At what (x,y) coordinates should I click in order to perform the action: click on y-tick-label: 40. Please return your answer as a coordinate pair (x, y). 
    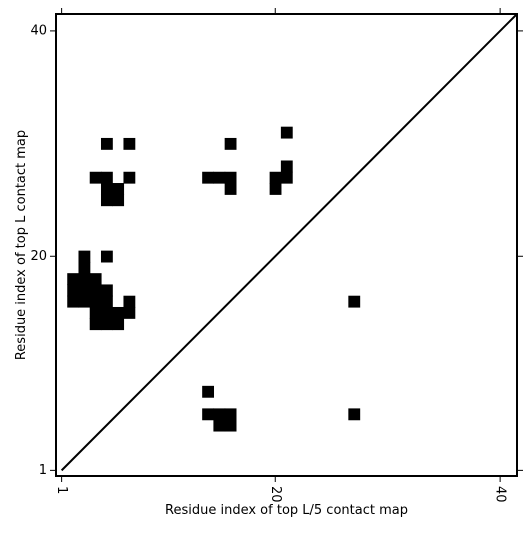
    Looking at the image, I should click on (38, 30).